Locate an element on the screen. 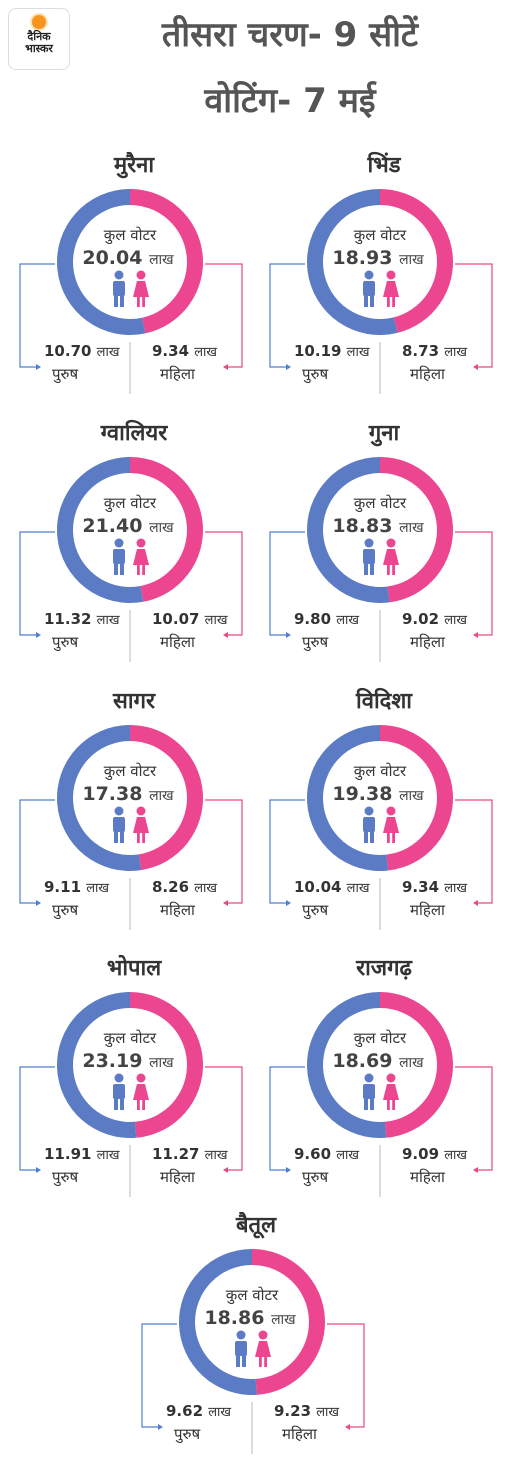  constituency-name: गुना is located at coordinates (384, 433).